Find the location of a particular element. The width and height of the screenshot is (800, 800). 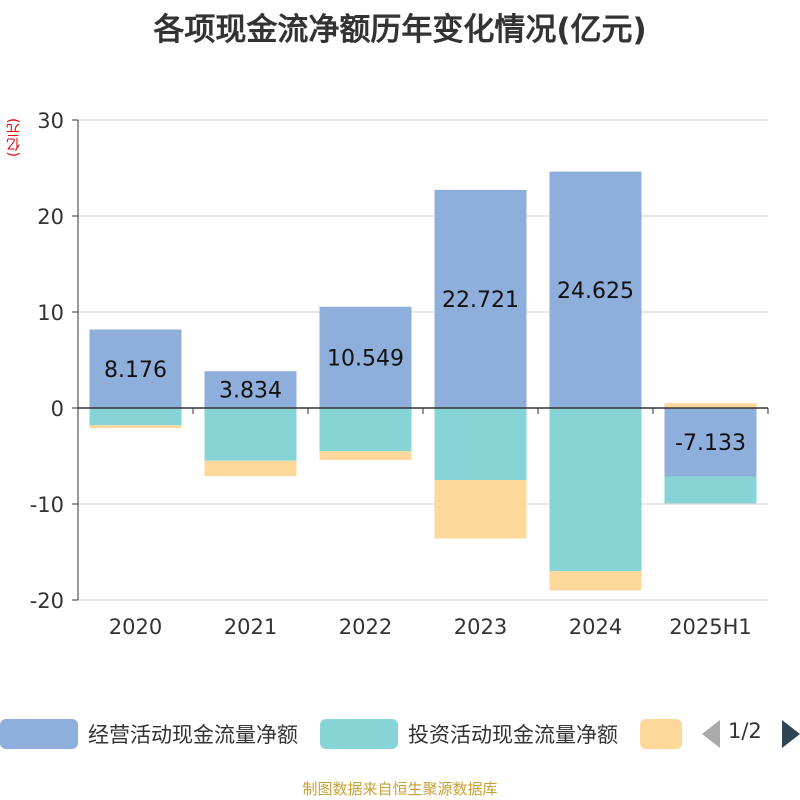

y-tick-label: 30 is located at coordinates (50, 121).